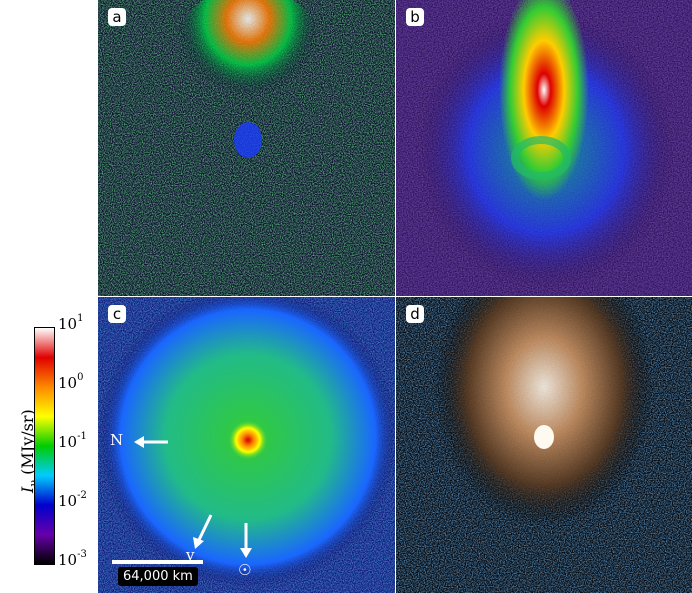  What do you see at coordinates (190, 555) in the screenshot?
I see `velocity-label: v` at bounding box center [190, 555].